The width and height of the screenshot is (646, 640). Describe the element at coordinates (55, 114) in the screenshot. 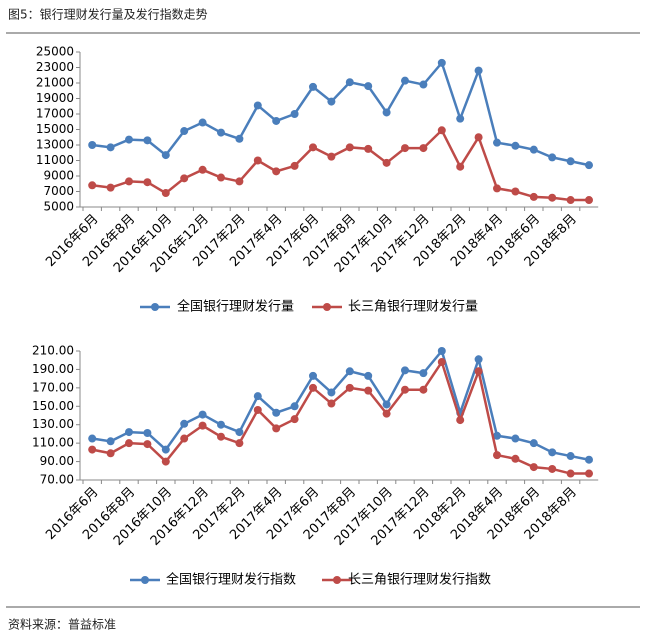

I see `y-tick-label: 17000` at that location.